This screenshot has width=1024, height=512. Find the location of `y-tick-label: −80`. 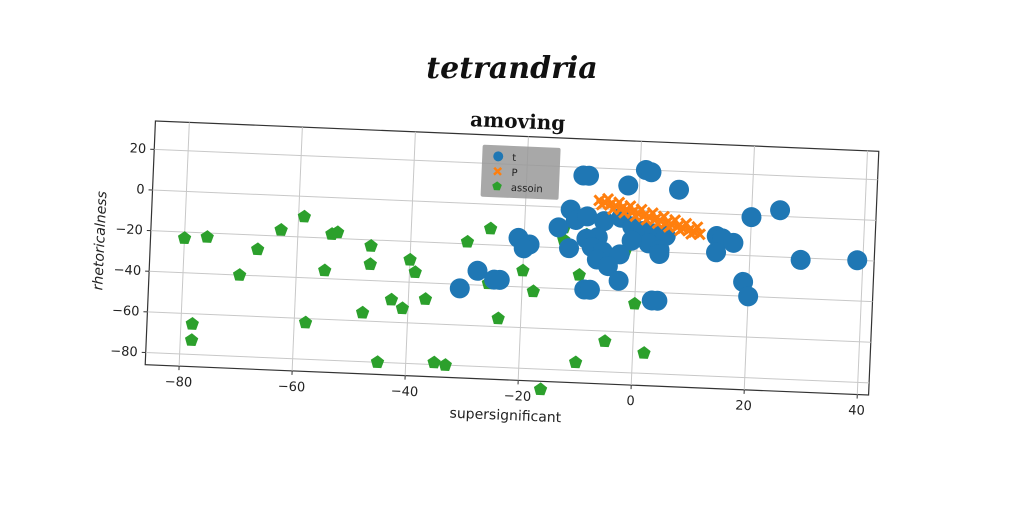

y-tick-label: −80 is located at coordinates (124, 352).